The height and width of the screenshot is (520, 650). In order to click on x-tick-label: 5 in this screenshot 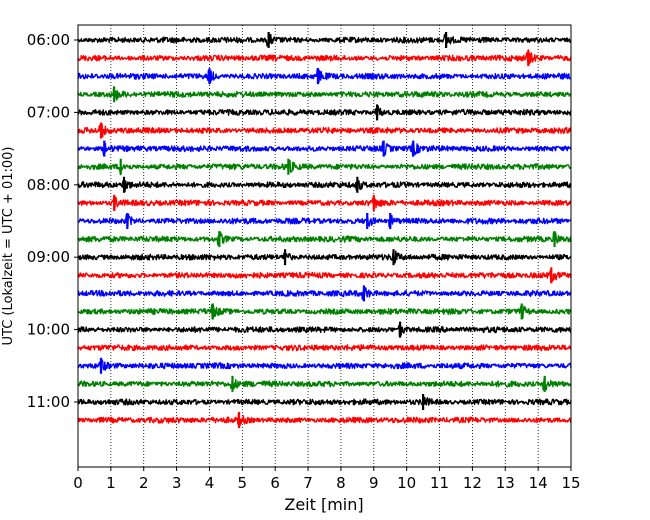, I will do `click(243, 483)`.